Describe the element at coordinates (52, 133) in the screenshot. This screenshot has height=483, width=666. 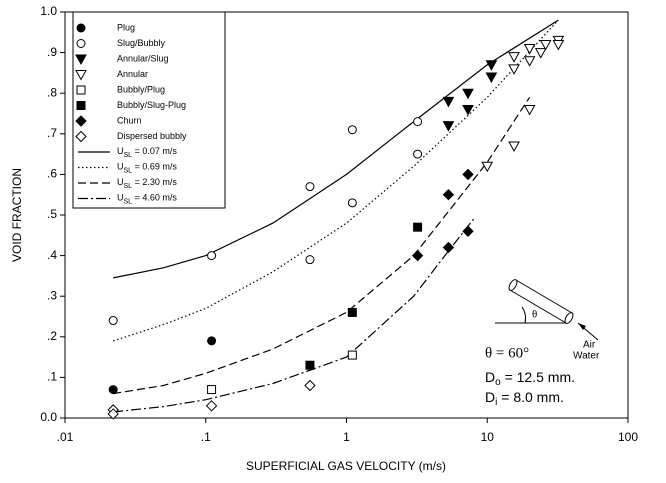
I see `y-tick-label: .7` at that location.